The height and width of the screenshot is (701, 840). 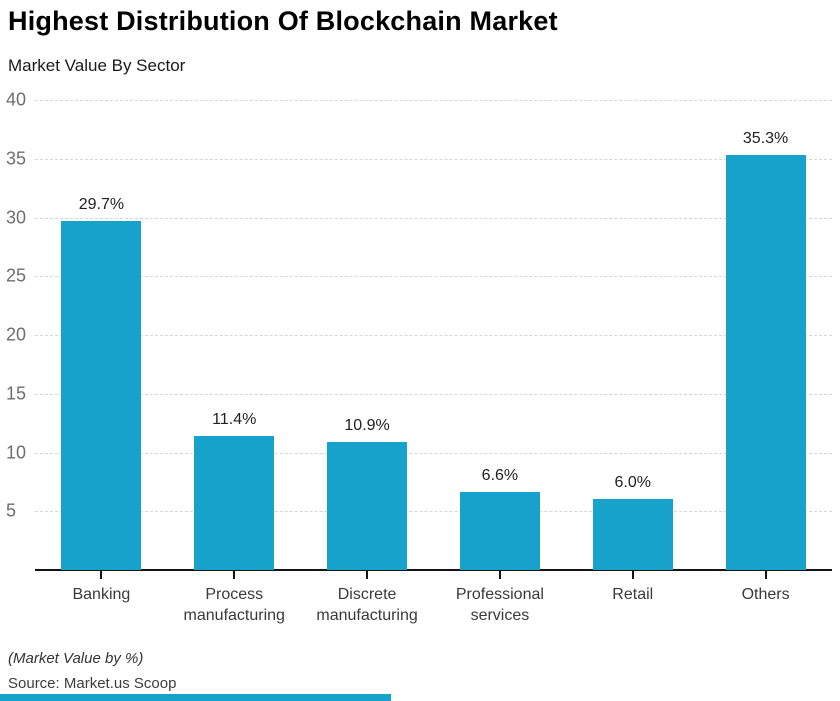 What do you see at coordinates (367, 425) in the screenshot?
I see `bar-value-label: 10.9%` at bounding box center [367, 425].